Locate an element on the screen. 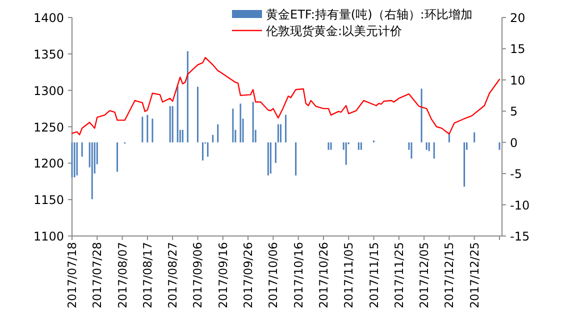  y-tick-label: 1100 is located at coordinates (48, 237).